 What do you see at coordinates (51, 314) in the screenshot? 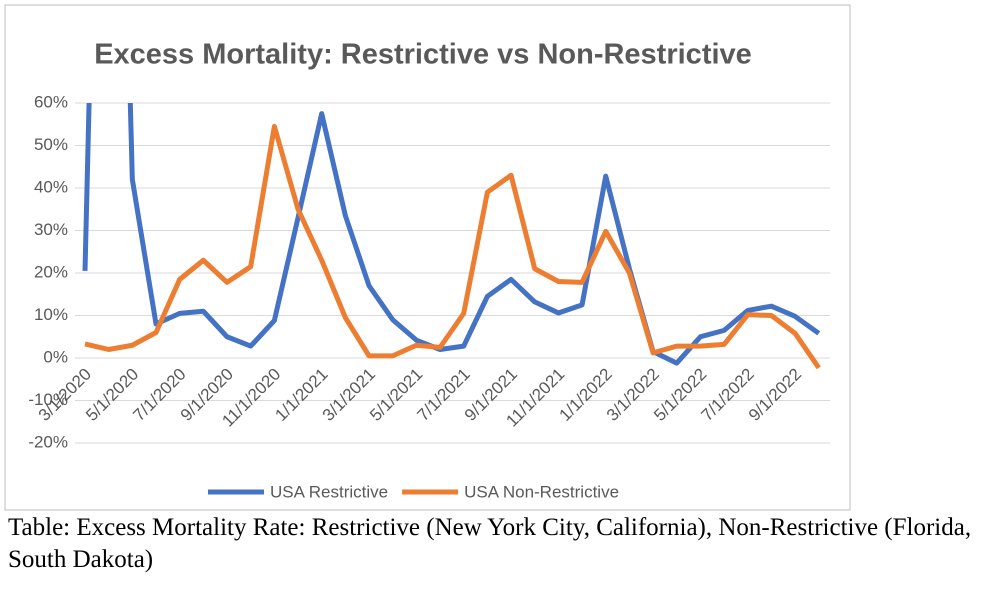
I see `y-tick-label: 10%` at bounding box center [51, 314].